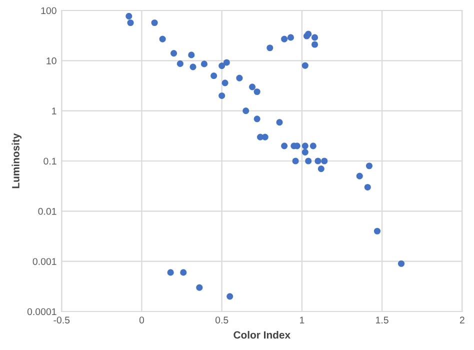  What do you see at coordinates (54, 111) in the screenshot?
I see `y-tick-label: 1` at bounding box center [54, 111].